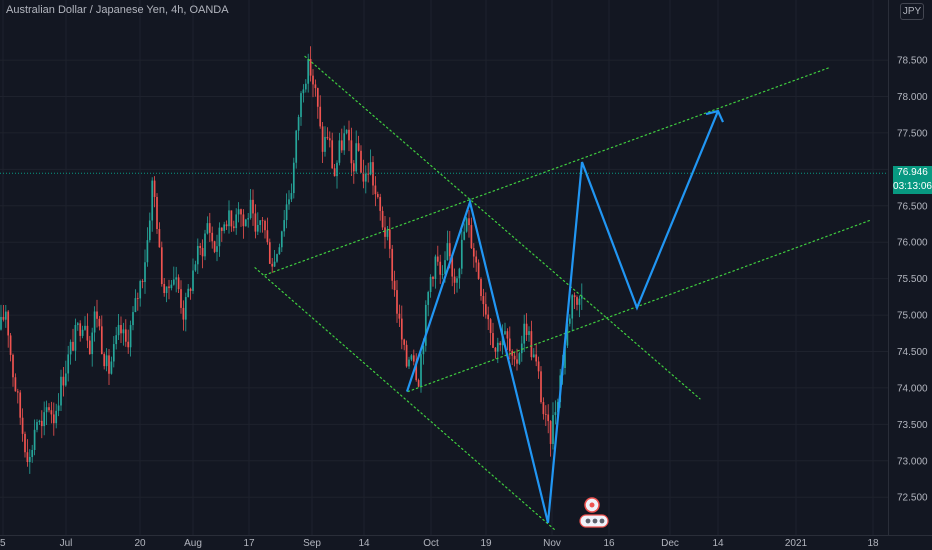 The image size is (932, 550). What do you see at coordinates (609, 543) in the screenshot?
I see `time-tick-label: 16` at bounding box center [609, 543].